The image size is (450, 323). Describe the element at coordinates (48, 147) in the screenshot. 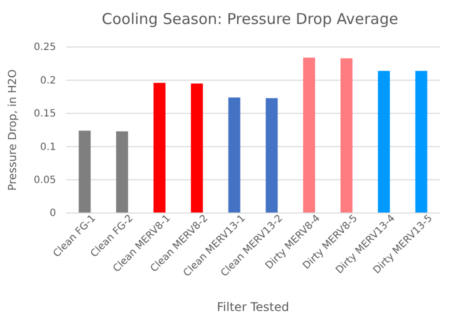

I see `y-tick-label: 0.1` at that location.